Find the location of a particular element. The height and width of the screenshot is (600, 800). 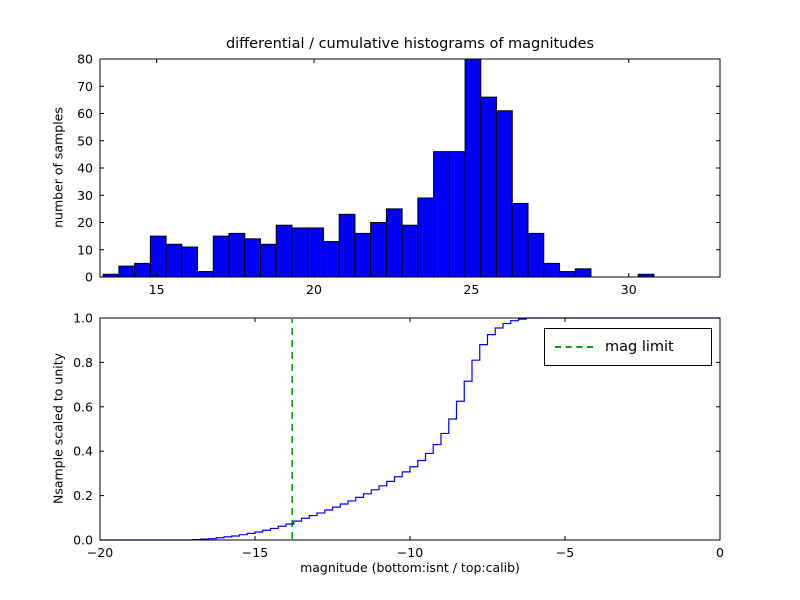

top-ylabel: number of samples is located at coordinates (58, 167).